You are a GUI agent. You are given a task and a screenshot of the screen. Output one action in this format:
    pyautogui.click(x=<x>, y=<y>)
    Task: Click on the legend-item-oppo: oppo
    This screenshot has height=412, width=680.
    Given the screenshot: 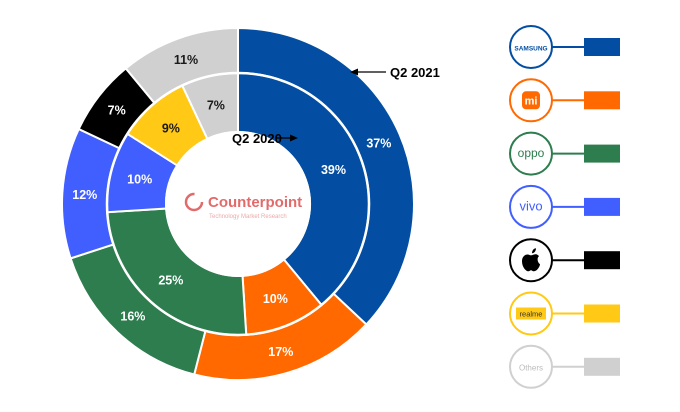 What is the action you would take?
    pyautogui.click(x=564, y=153)
    